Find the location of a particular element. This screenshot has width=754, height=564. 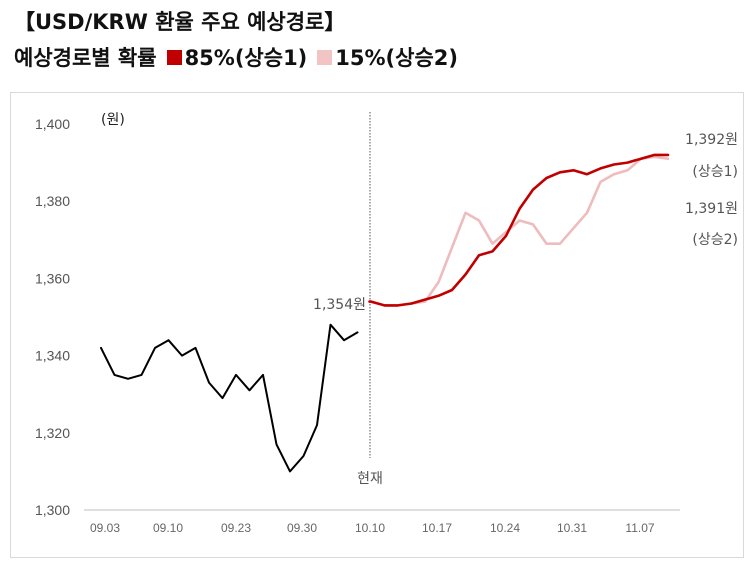

legend-swatch-path1 is located at coordinates (174, 57).